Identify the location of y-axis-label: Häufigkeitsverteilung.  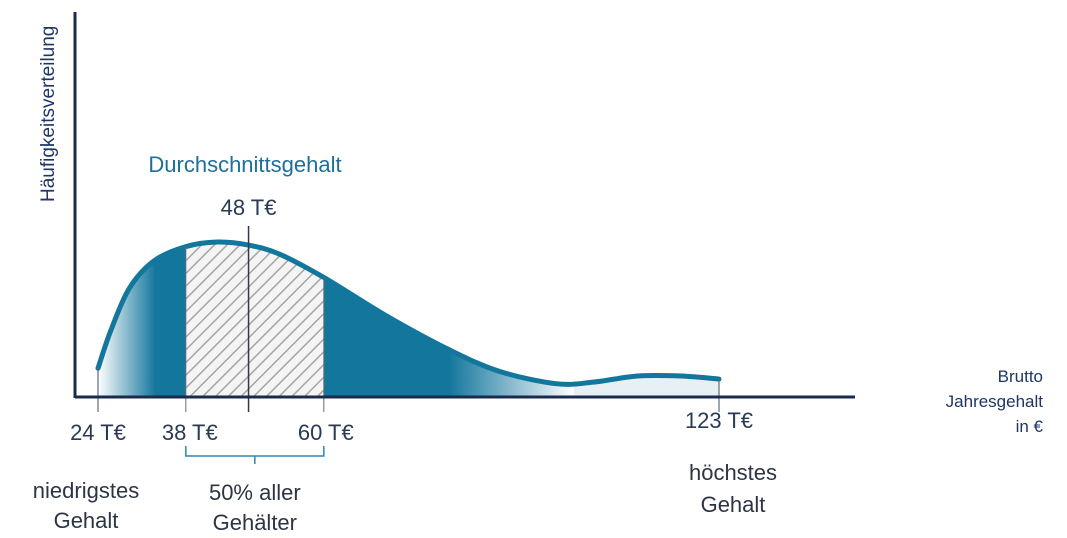
(48, 114).